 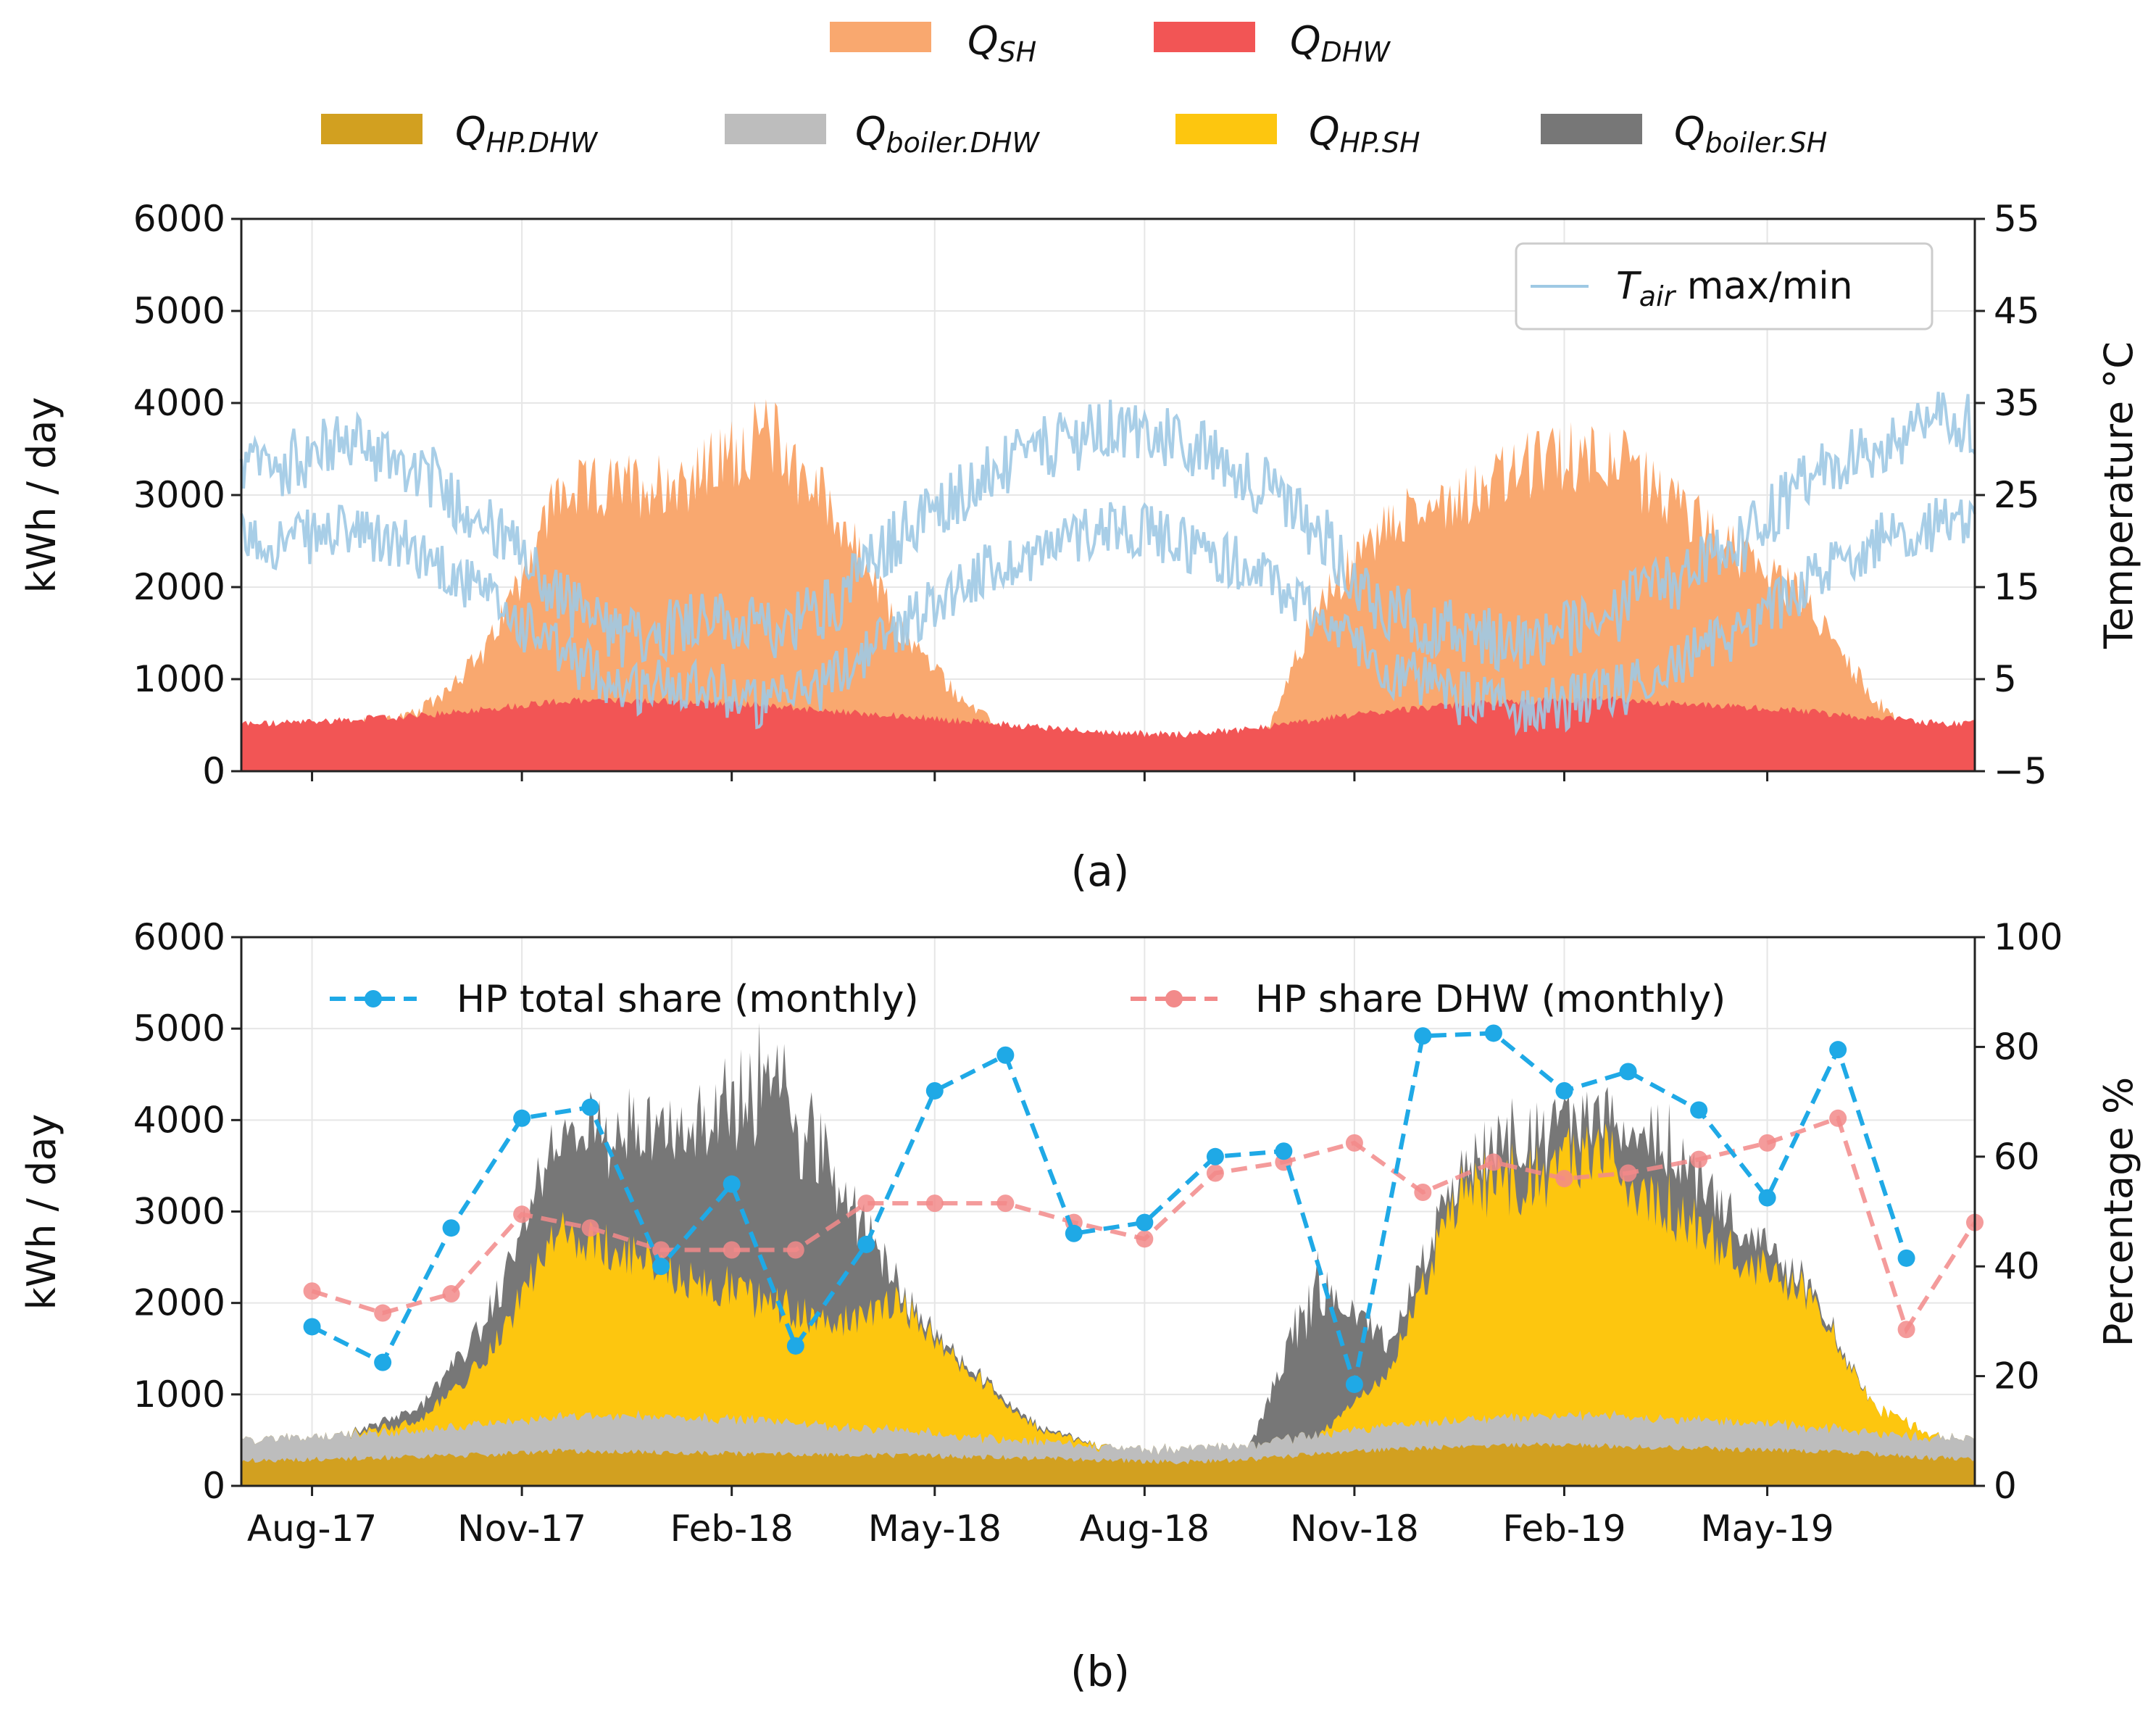 I want to click on legend-swatch-q-hp-sh, so click(x=1226, y=129).